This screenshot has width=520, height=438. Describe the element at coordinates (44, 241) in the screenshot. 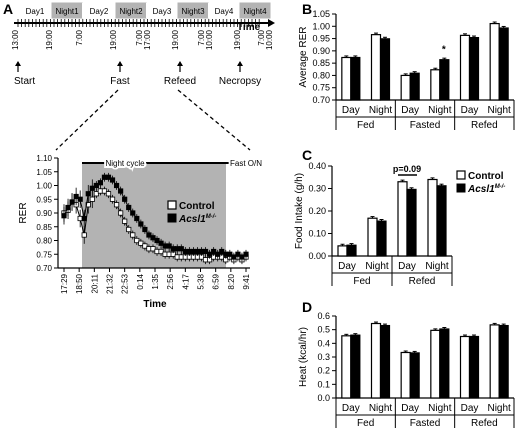

I see `y-tick-label: 0.80` at that location.